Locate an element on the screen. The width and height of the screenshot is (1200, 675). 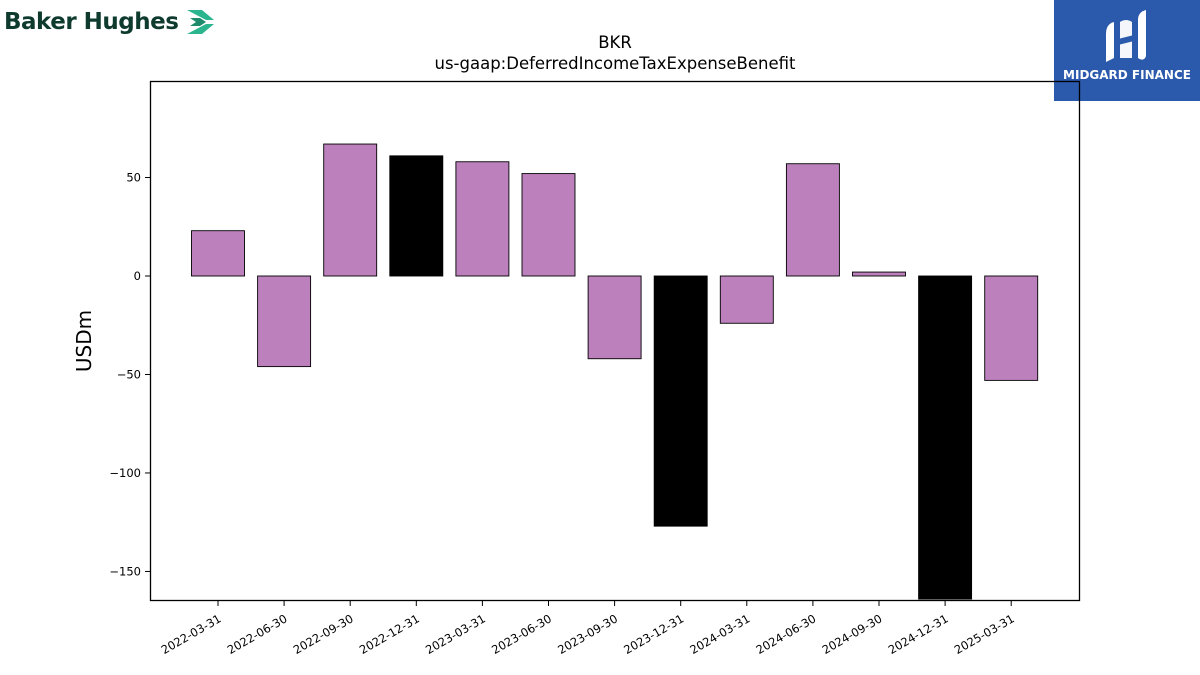
partner-name: MIDGARD FINANCE is located at coordinates (1127, 75).